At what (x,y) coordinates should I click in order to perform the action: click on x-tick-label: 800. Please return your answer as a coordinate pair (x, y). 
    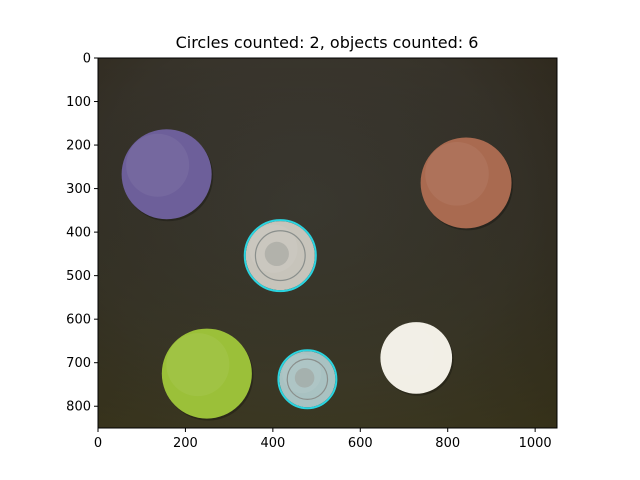
    Looking at the image, I should click on (447, 443).